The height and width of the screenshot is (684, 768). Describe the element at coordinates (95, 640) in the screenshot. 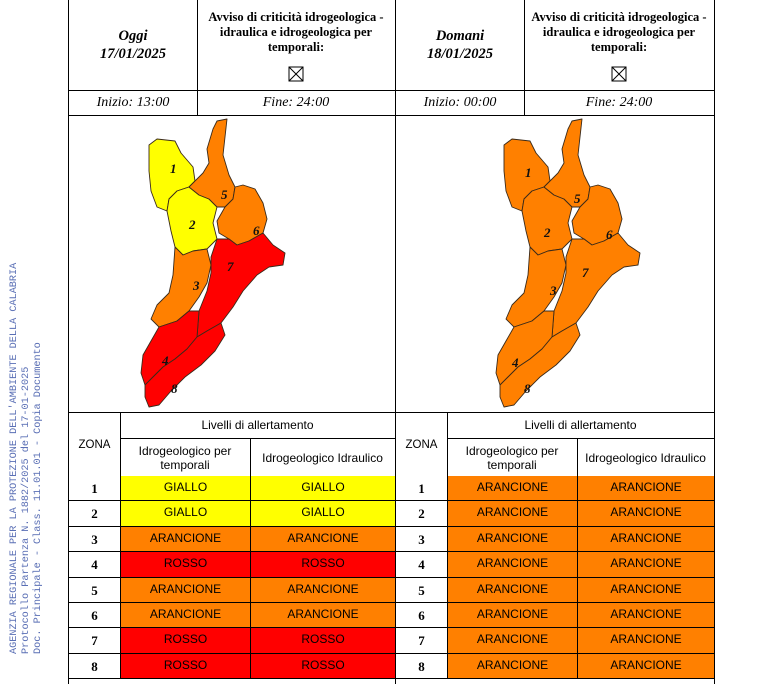

I see `zone-number-cell: 7` at that location.